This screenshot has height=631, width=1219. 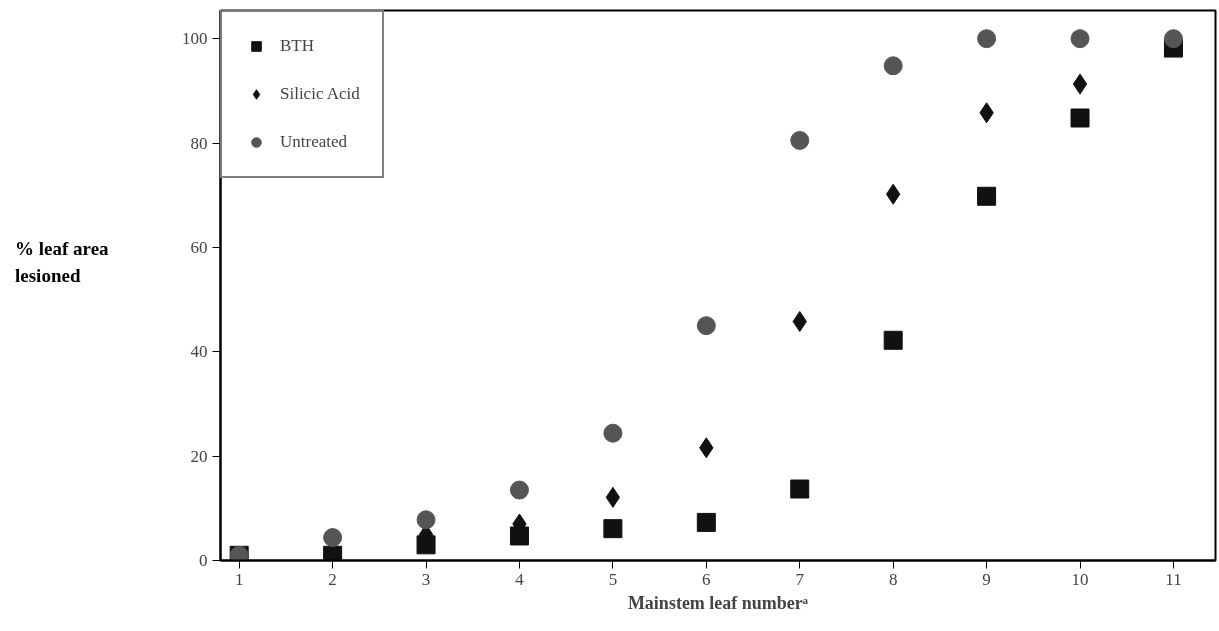 I want to click on x-tick-label: 1, so click(x=239, y=579).